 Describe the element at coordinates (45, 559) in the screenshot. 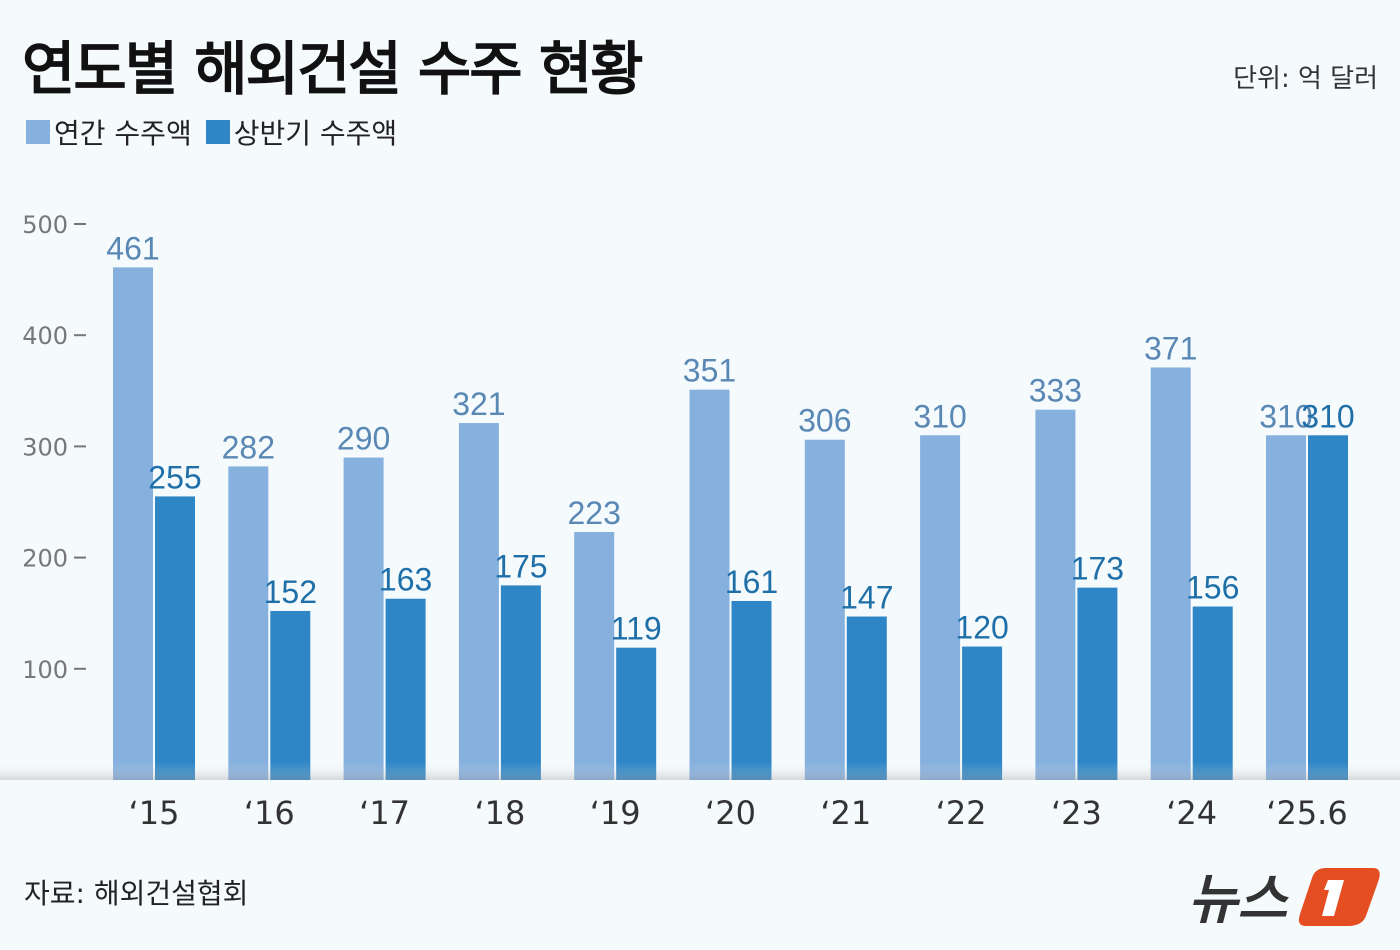

I see `y-tick-label: 200` at that location.